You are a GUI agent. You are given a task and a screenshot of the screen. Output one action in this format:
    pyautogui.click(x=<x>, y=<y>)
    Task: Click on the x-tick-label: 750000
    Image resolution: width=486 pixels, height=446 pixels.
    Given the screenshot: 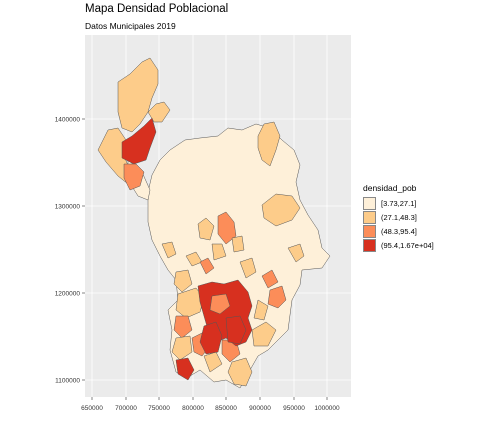 What is the action you would take?
    pyautogui.click(x=159, y=408)
    